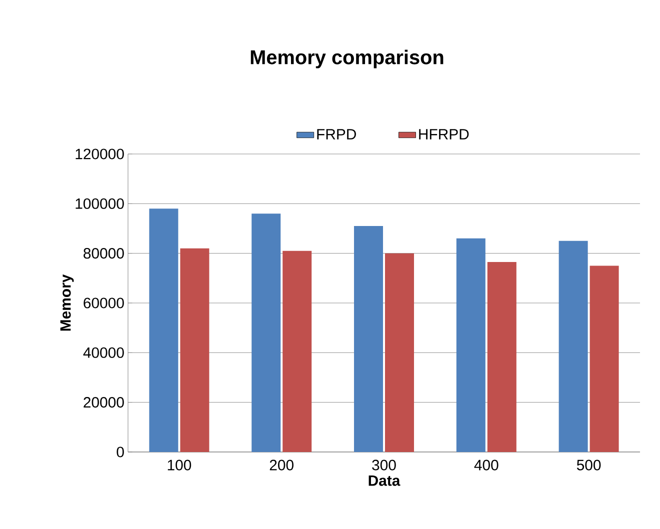 This screenshot has width=660, height=529. Describe the element at coordinates (67, 302) in the screenshot. I see `y-axis-title: Memory` at that location.